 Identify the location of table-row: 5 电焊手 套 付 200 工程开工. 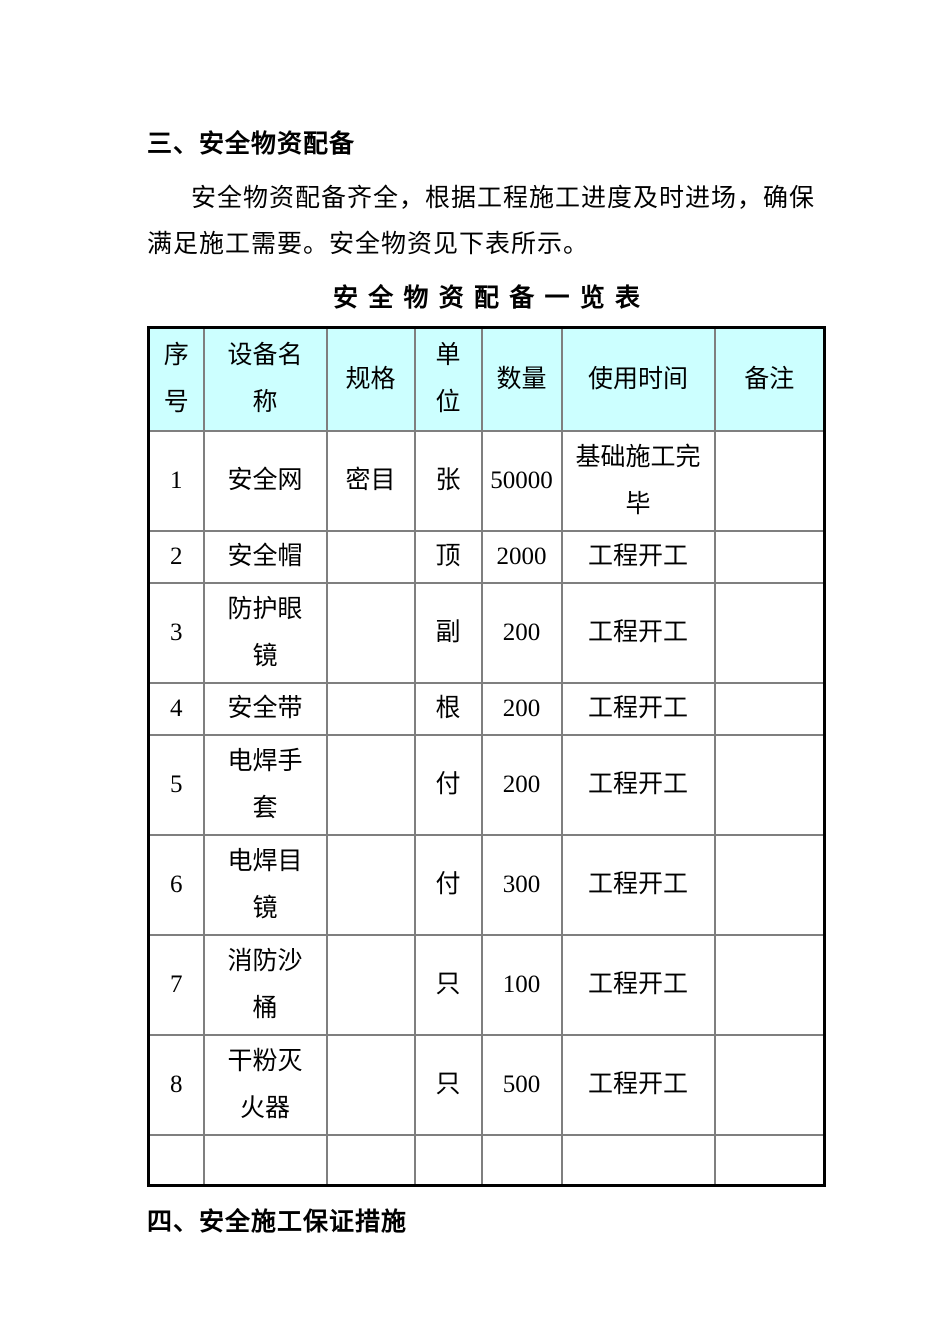
(486, 784).